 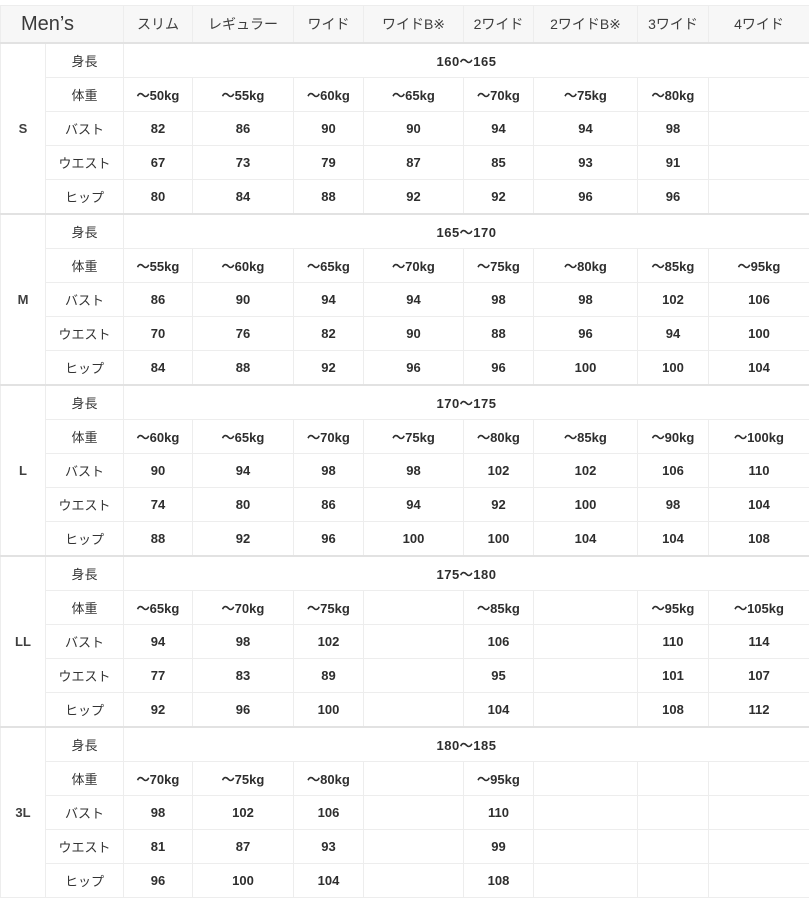 I want to click on waist-value-cell: 73, so click(x=243, y=162).